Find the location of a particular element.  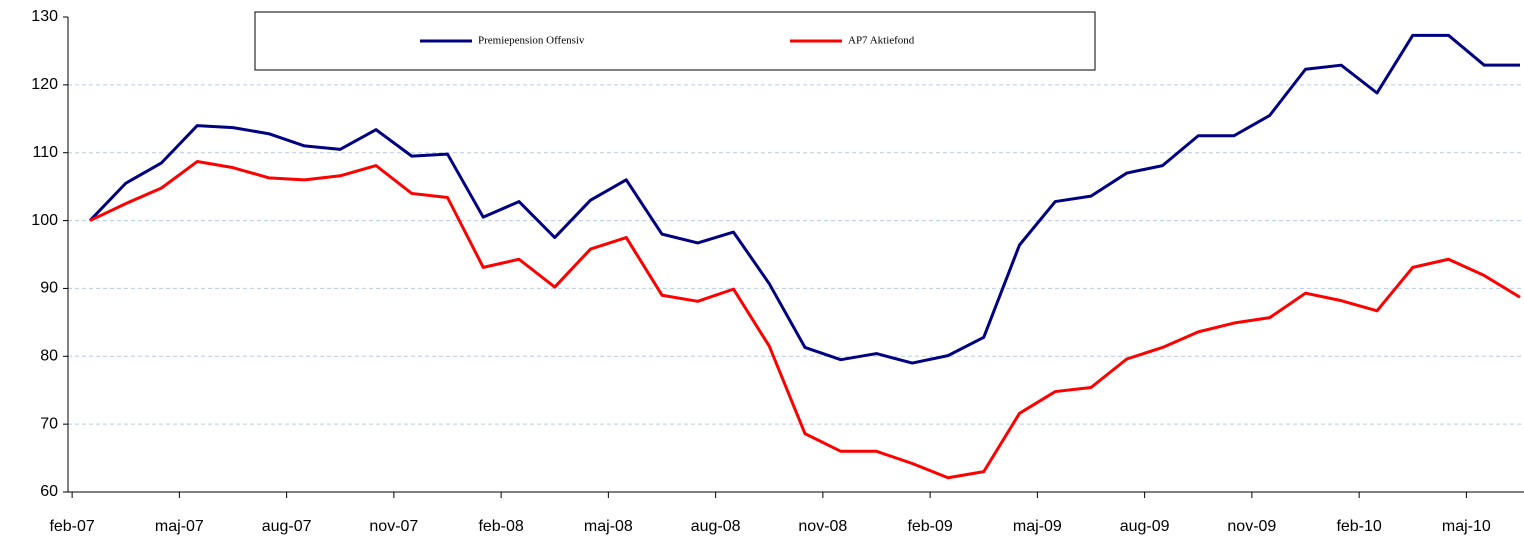

x-tick-label: maj-08 is located at coordinates (608, 526).